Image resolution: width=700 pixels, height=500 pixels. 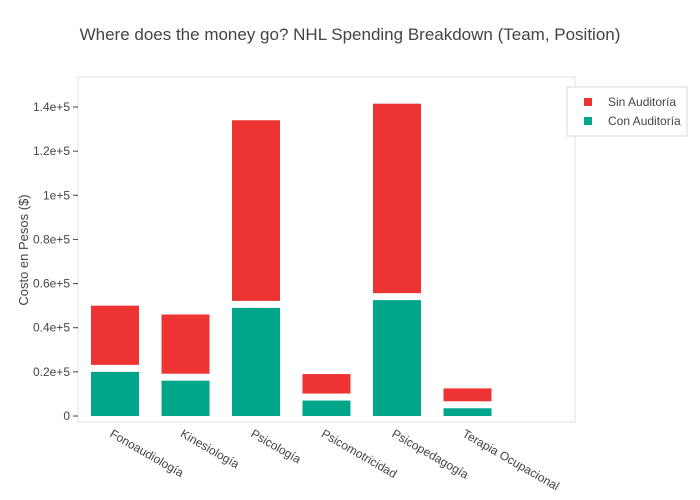 What do you see at coordinates (642, 102) in the screenshot?
I see `legend-label: Sin Auditoría` at bounding box center [642, 102].